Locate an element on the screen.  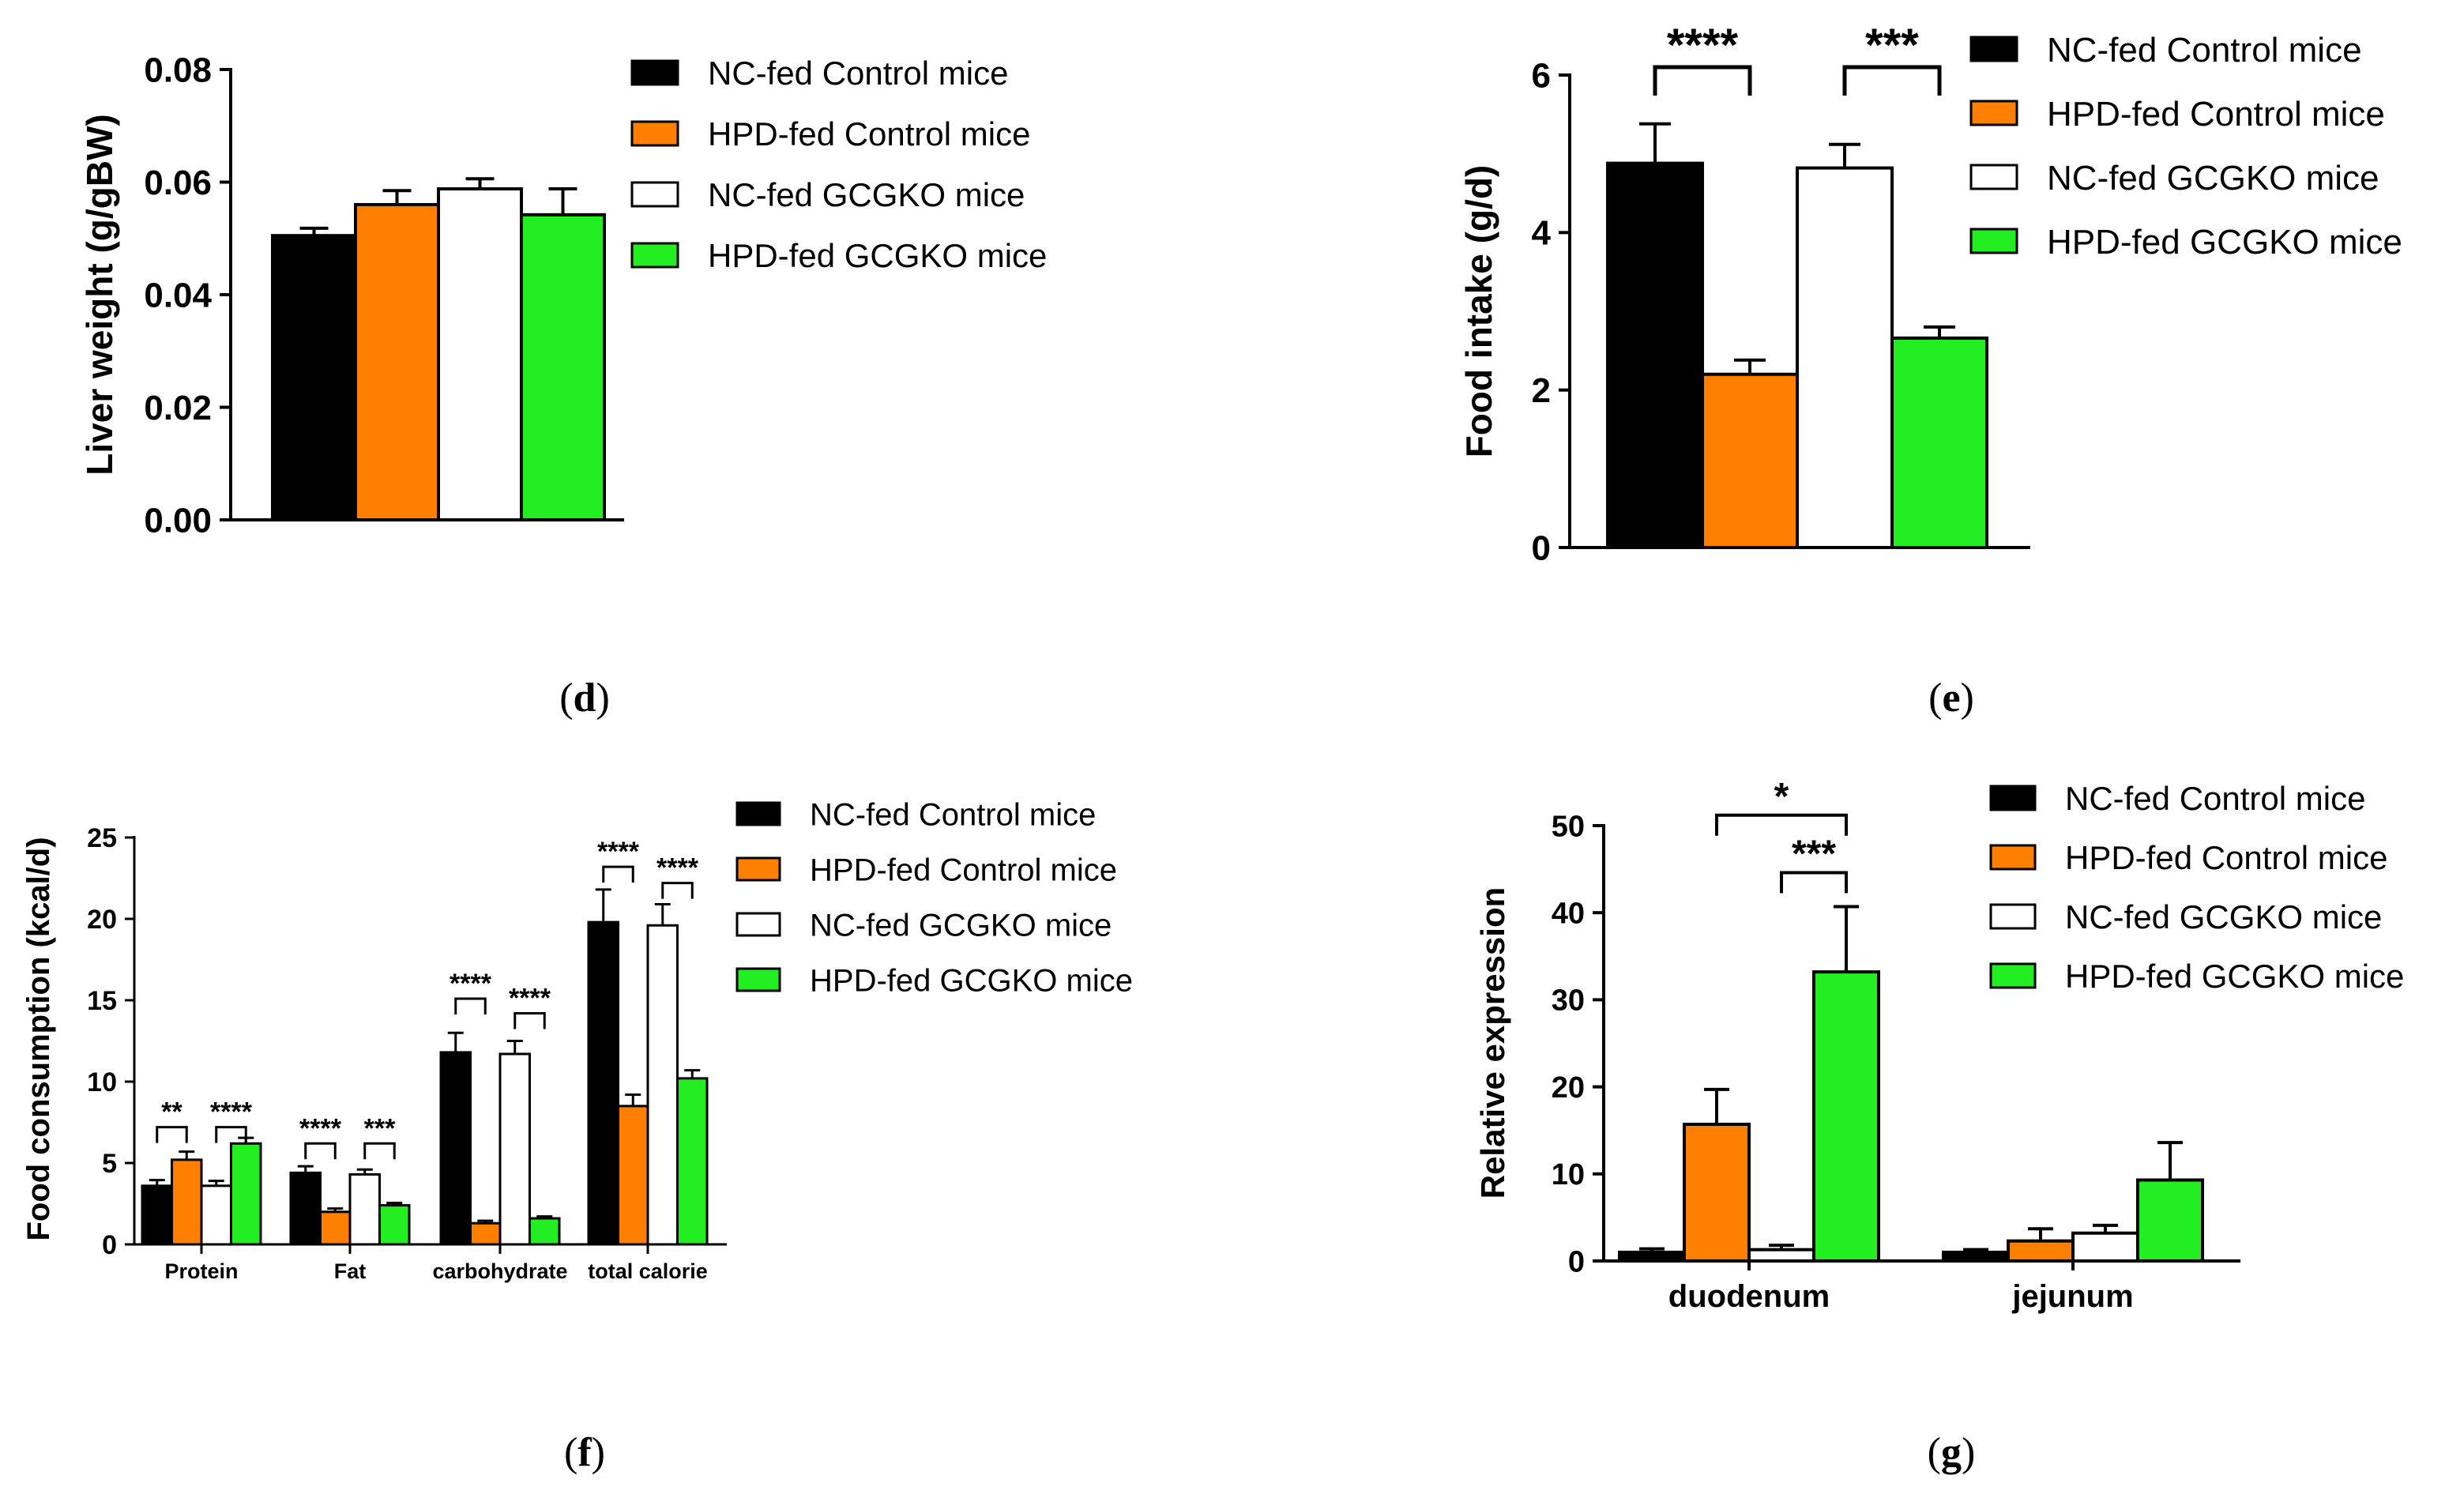
y-tick-label: 40 is located at coordinates (1569, 914).